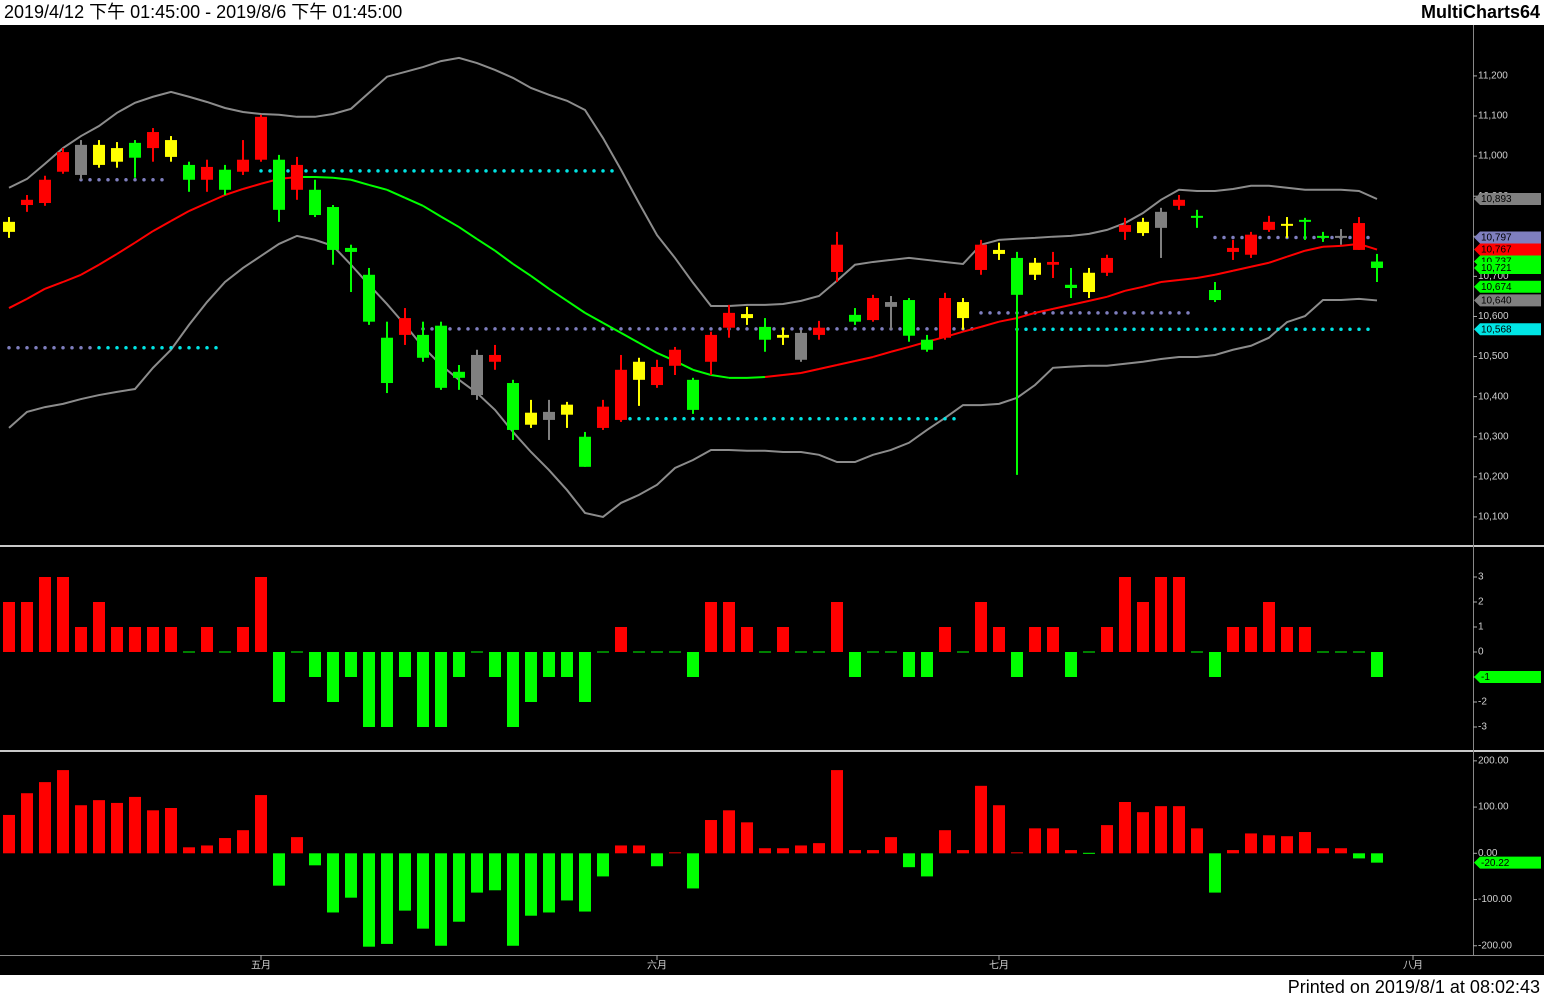  What do you see at coordinates (1481, 602) in the screenshot?
I see `y-tick-label: 2` at bounding box center [1481, 602].